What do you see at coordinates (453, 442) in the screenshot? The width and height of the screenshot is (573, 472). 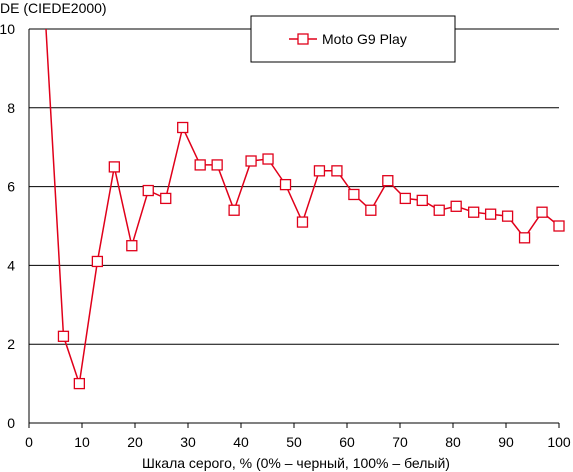 I see `x-tick-label: 80` at bounding box center [453, 442].